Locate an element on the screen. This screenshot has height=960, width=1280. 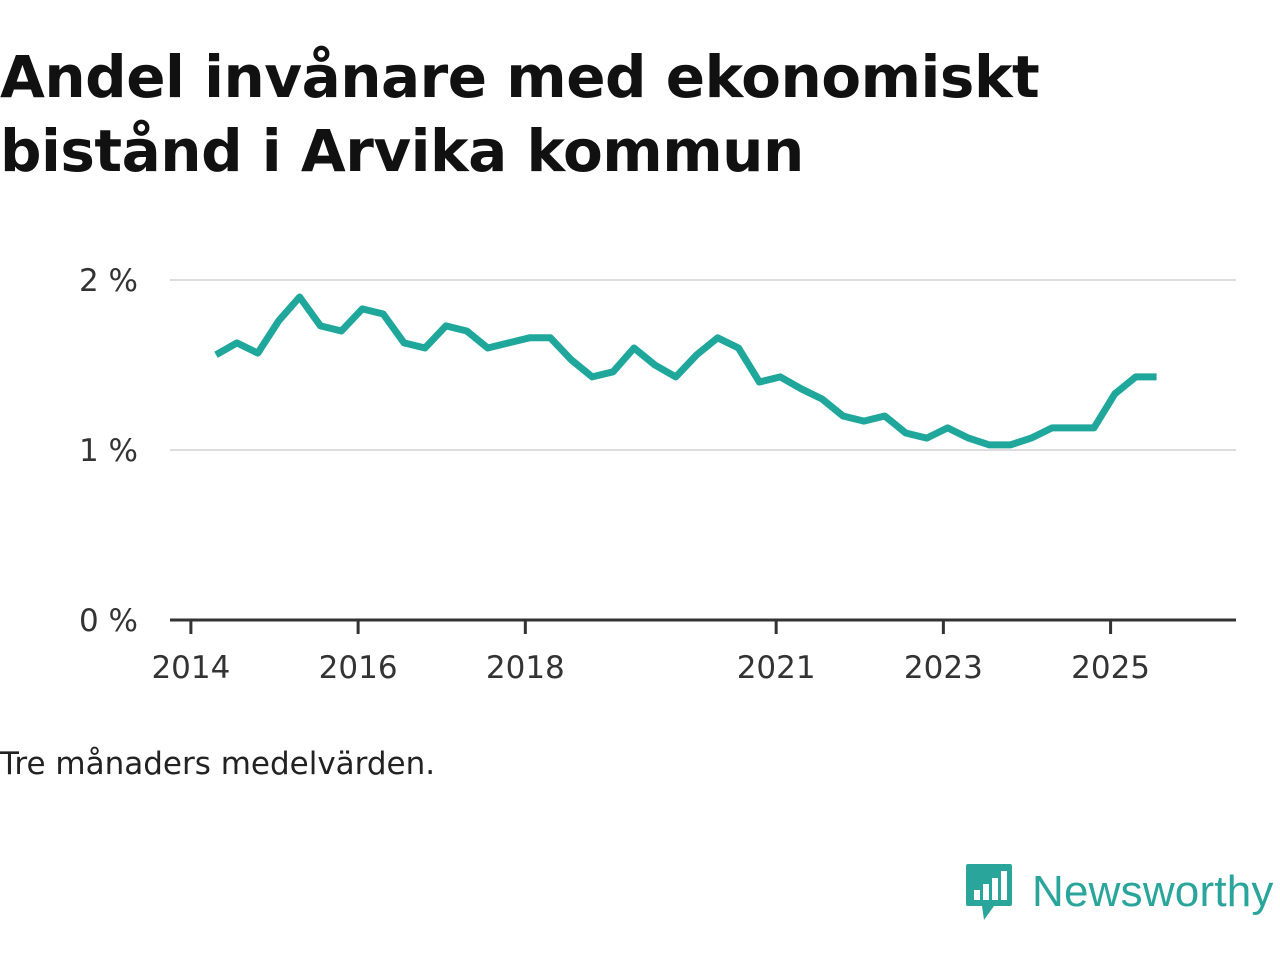
grid-lines is located at coordinates (703, 365).